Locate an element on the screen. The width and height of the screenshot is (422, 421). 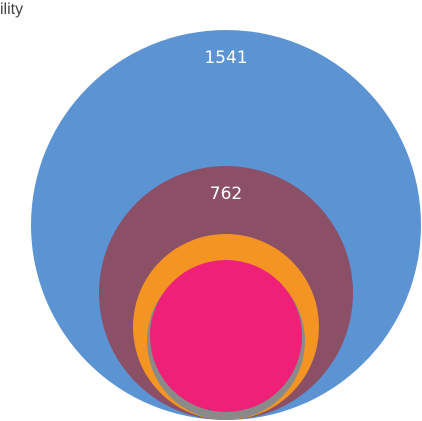
chart-title: ility is located at coordinates (12, 9).